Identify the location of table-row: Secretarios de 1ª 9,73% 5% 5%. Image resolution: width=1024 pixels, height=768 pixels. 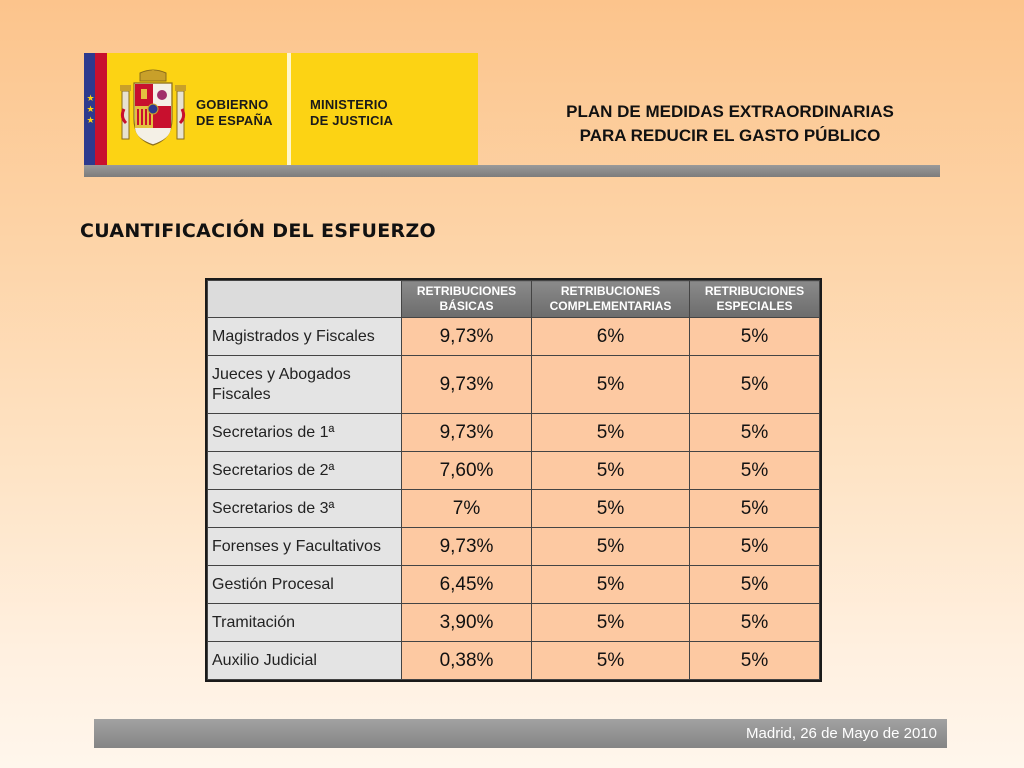
(513, 432).